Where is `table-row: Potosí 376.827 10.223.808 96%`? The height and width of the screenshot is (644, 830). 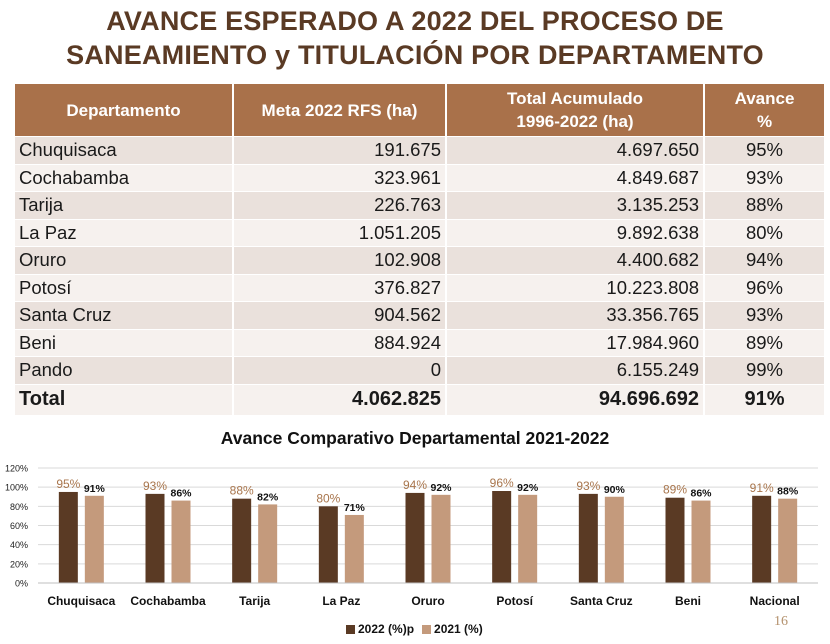
table-row: Potosí 376.827 10.223.808 96% is located at coordinates (419, 287).